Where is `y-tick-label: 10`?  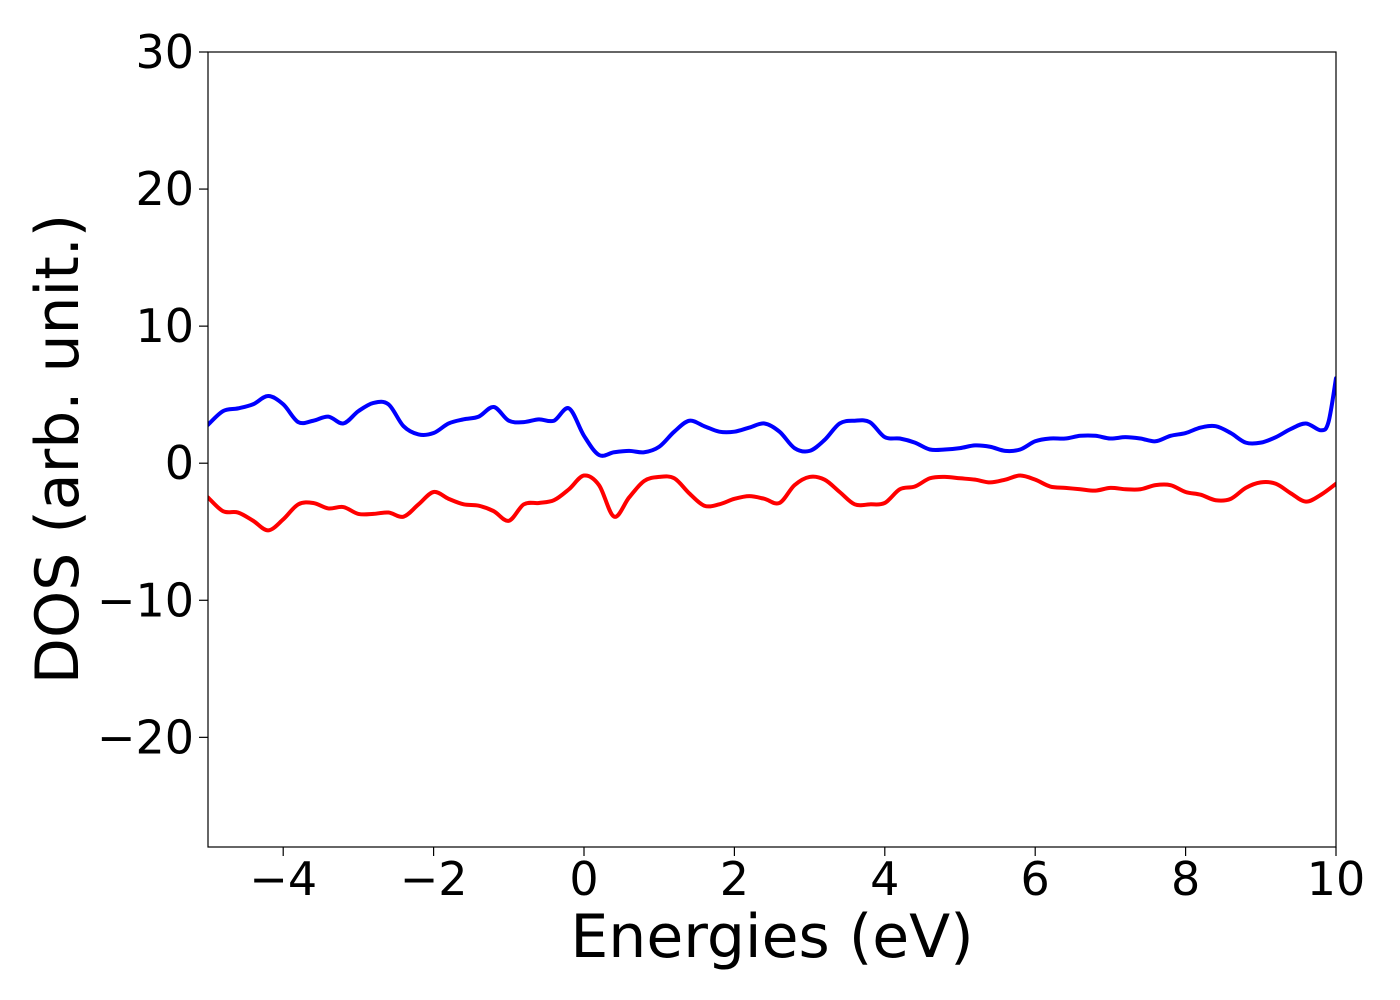 y-tick-label: 10 is located at coordinates (164, 326).